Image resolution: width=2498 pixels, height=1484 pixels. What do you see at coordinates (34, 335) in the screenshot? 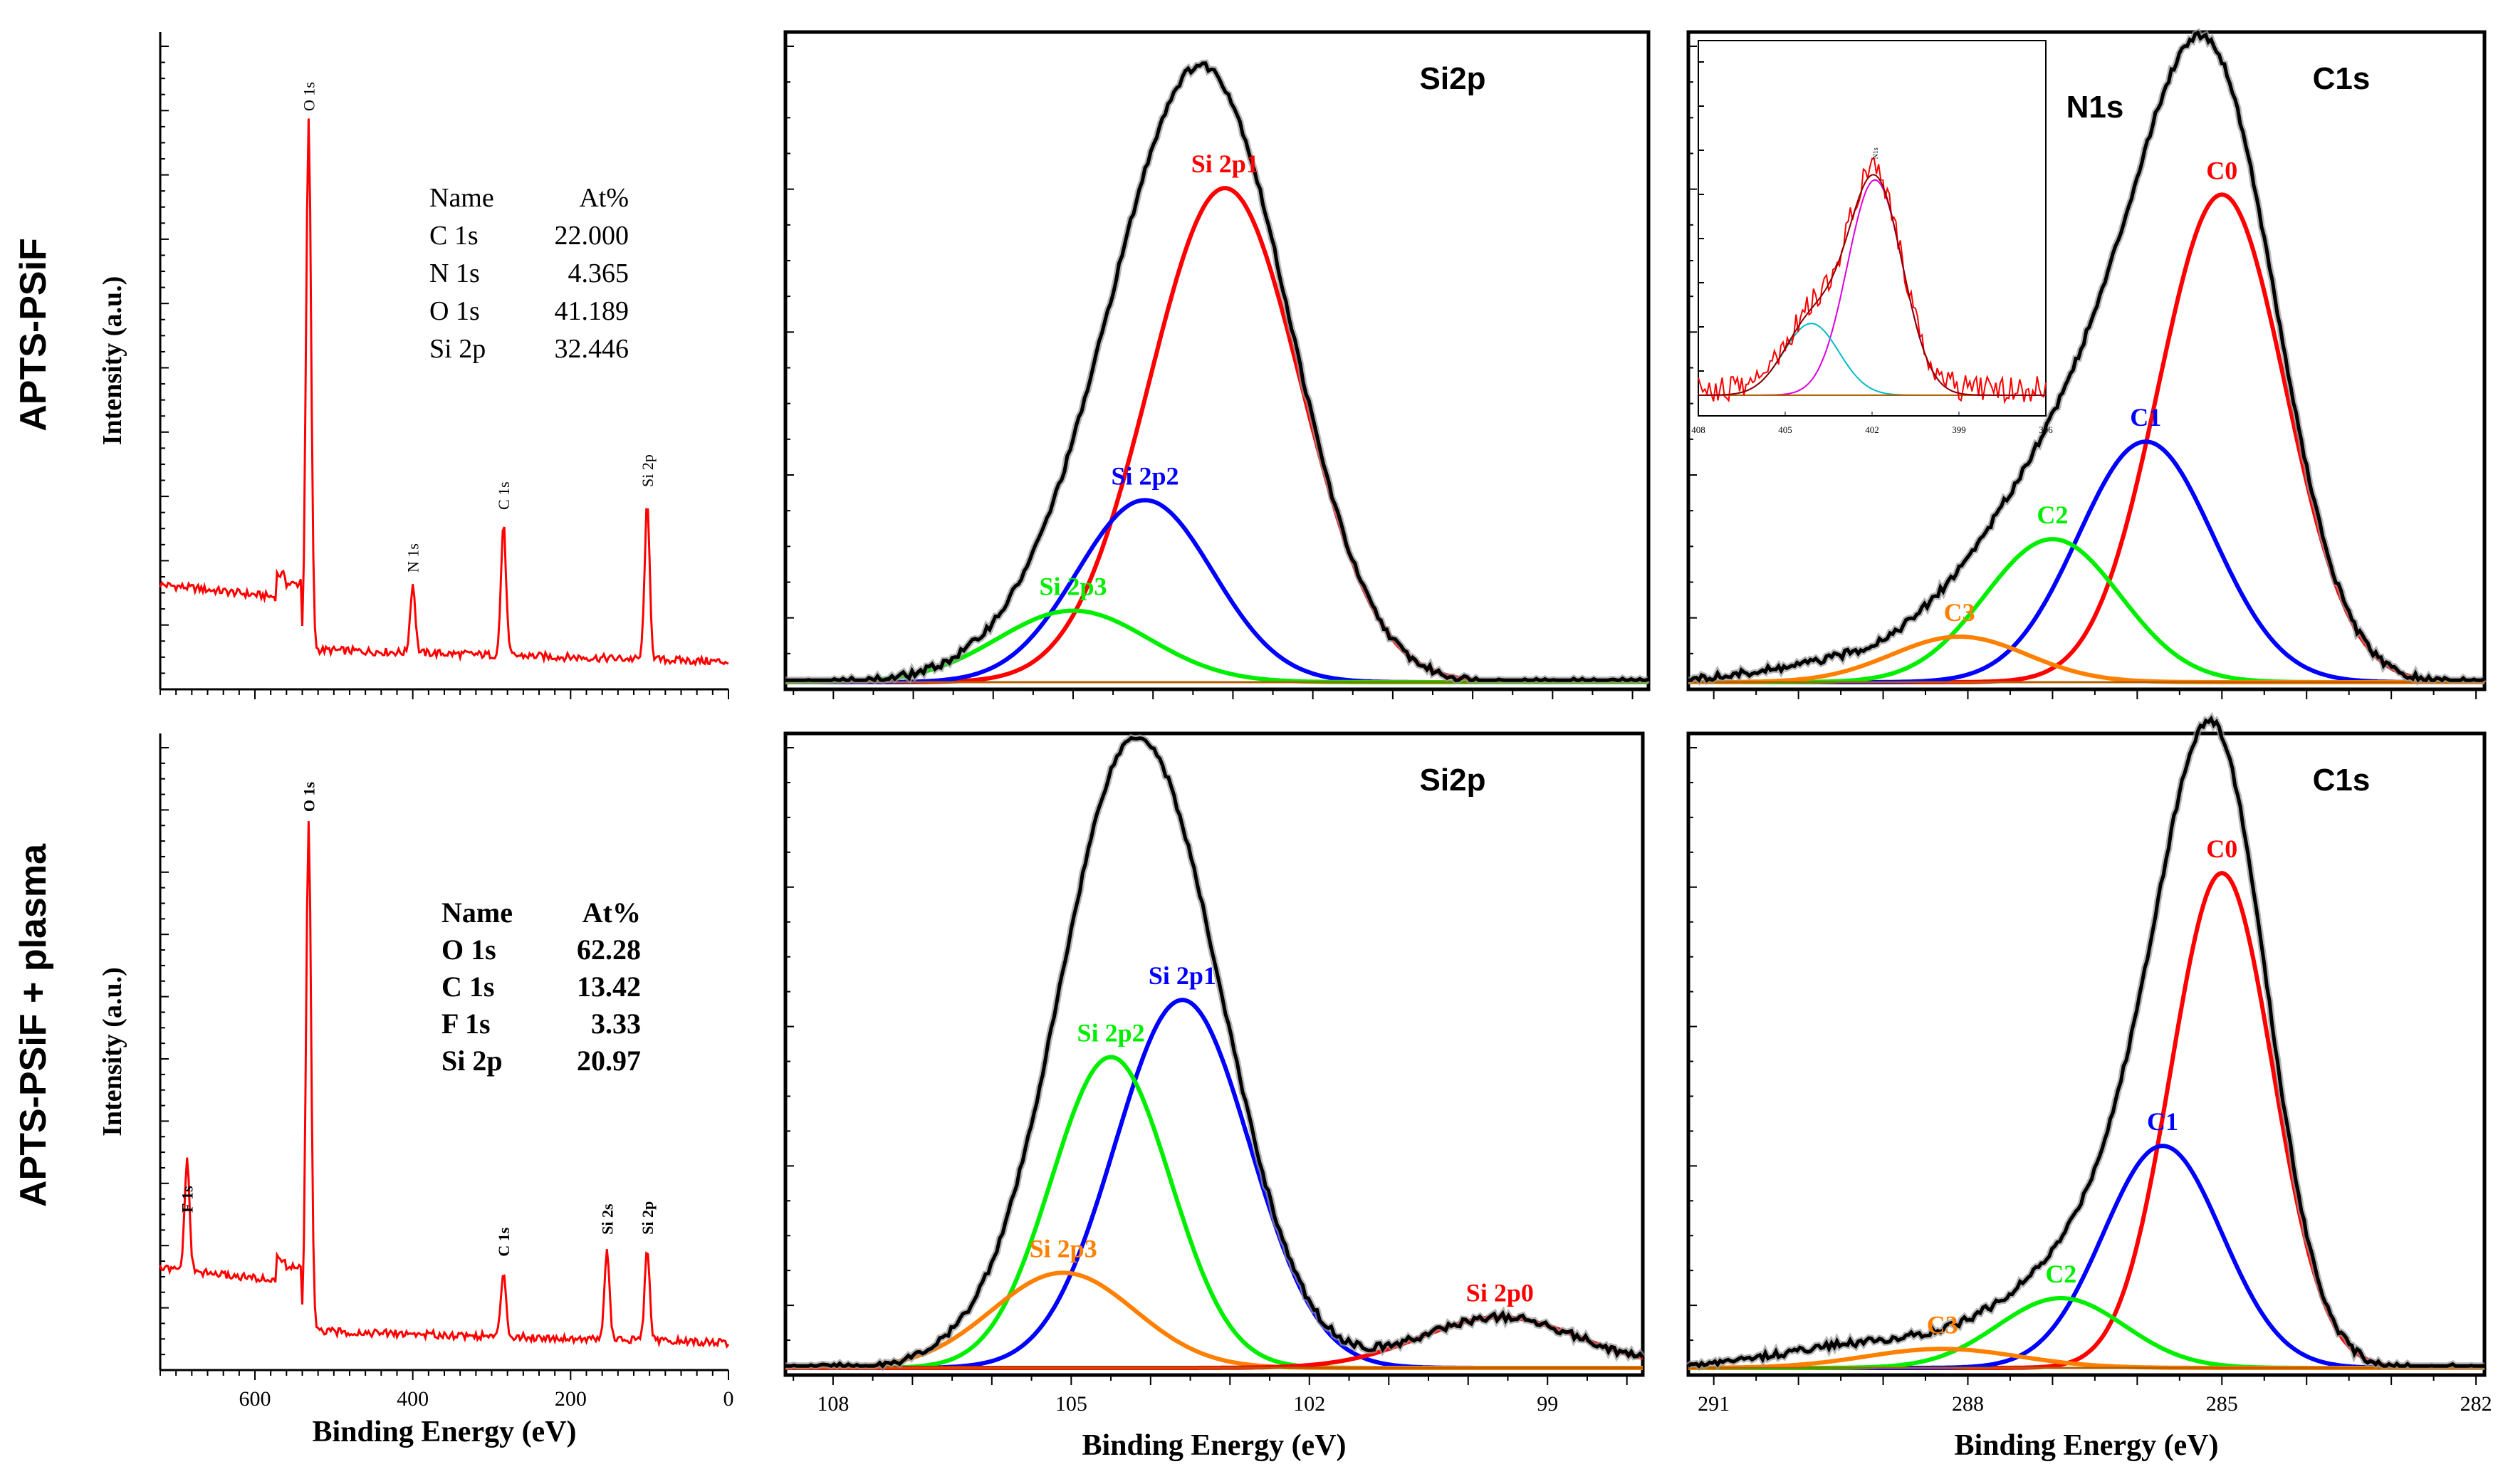
I see `row-label-apts-psif: APTS-PSiF` at bounding box center [34, 335].